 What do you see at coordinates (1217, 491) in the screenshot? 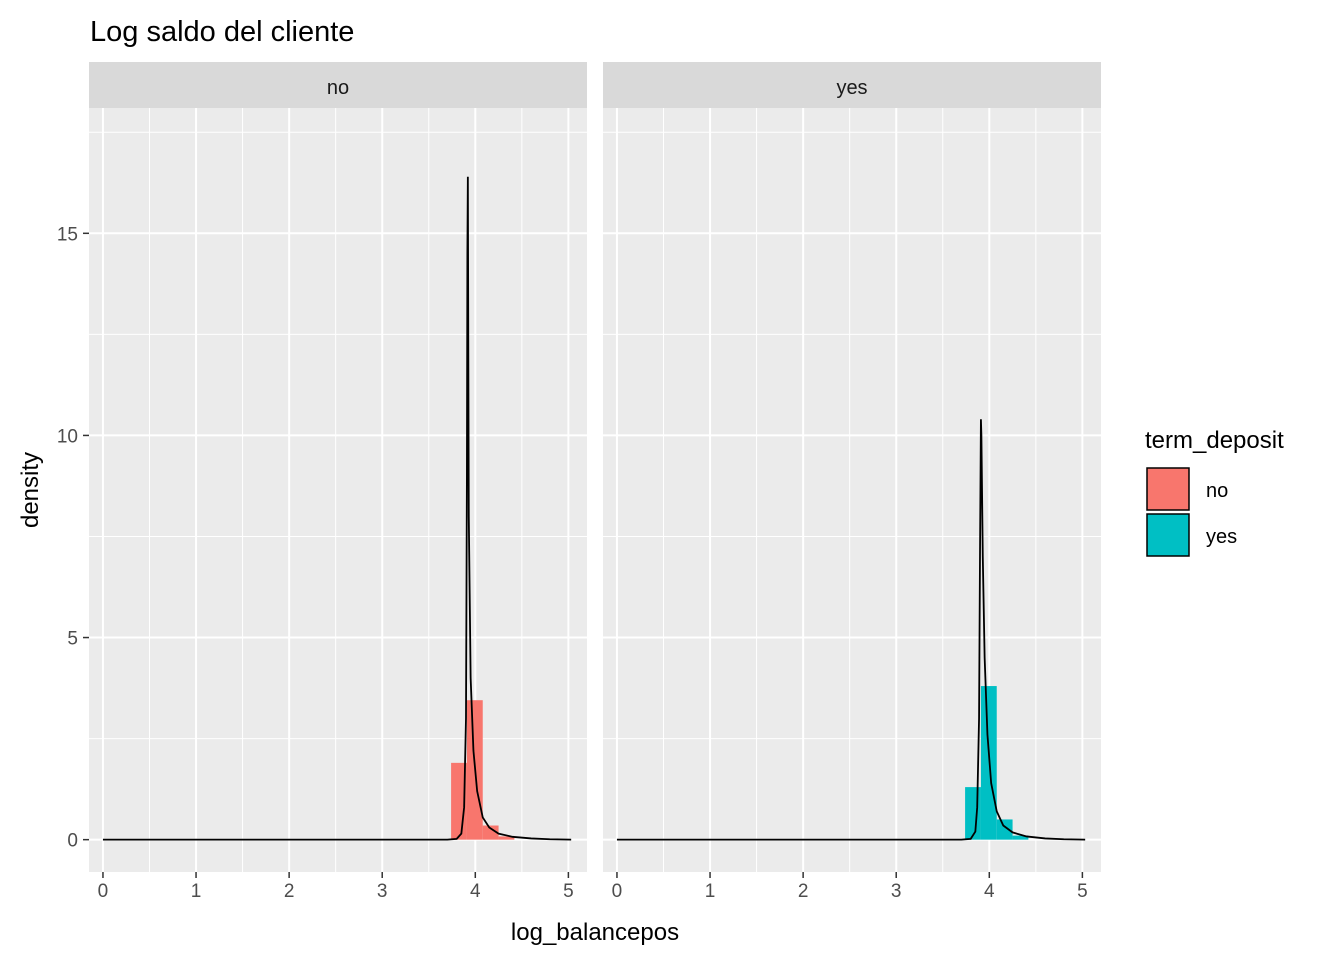
I see `legend-label: no` at bounding box center [1217, 491].